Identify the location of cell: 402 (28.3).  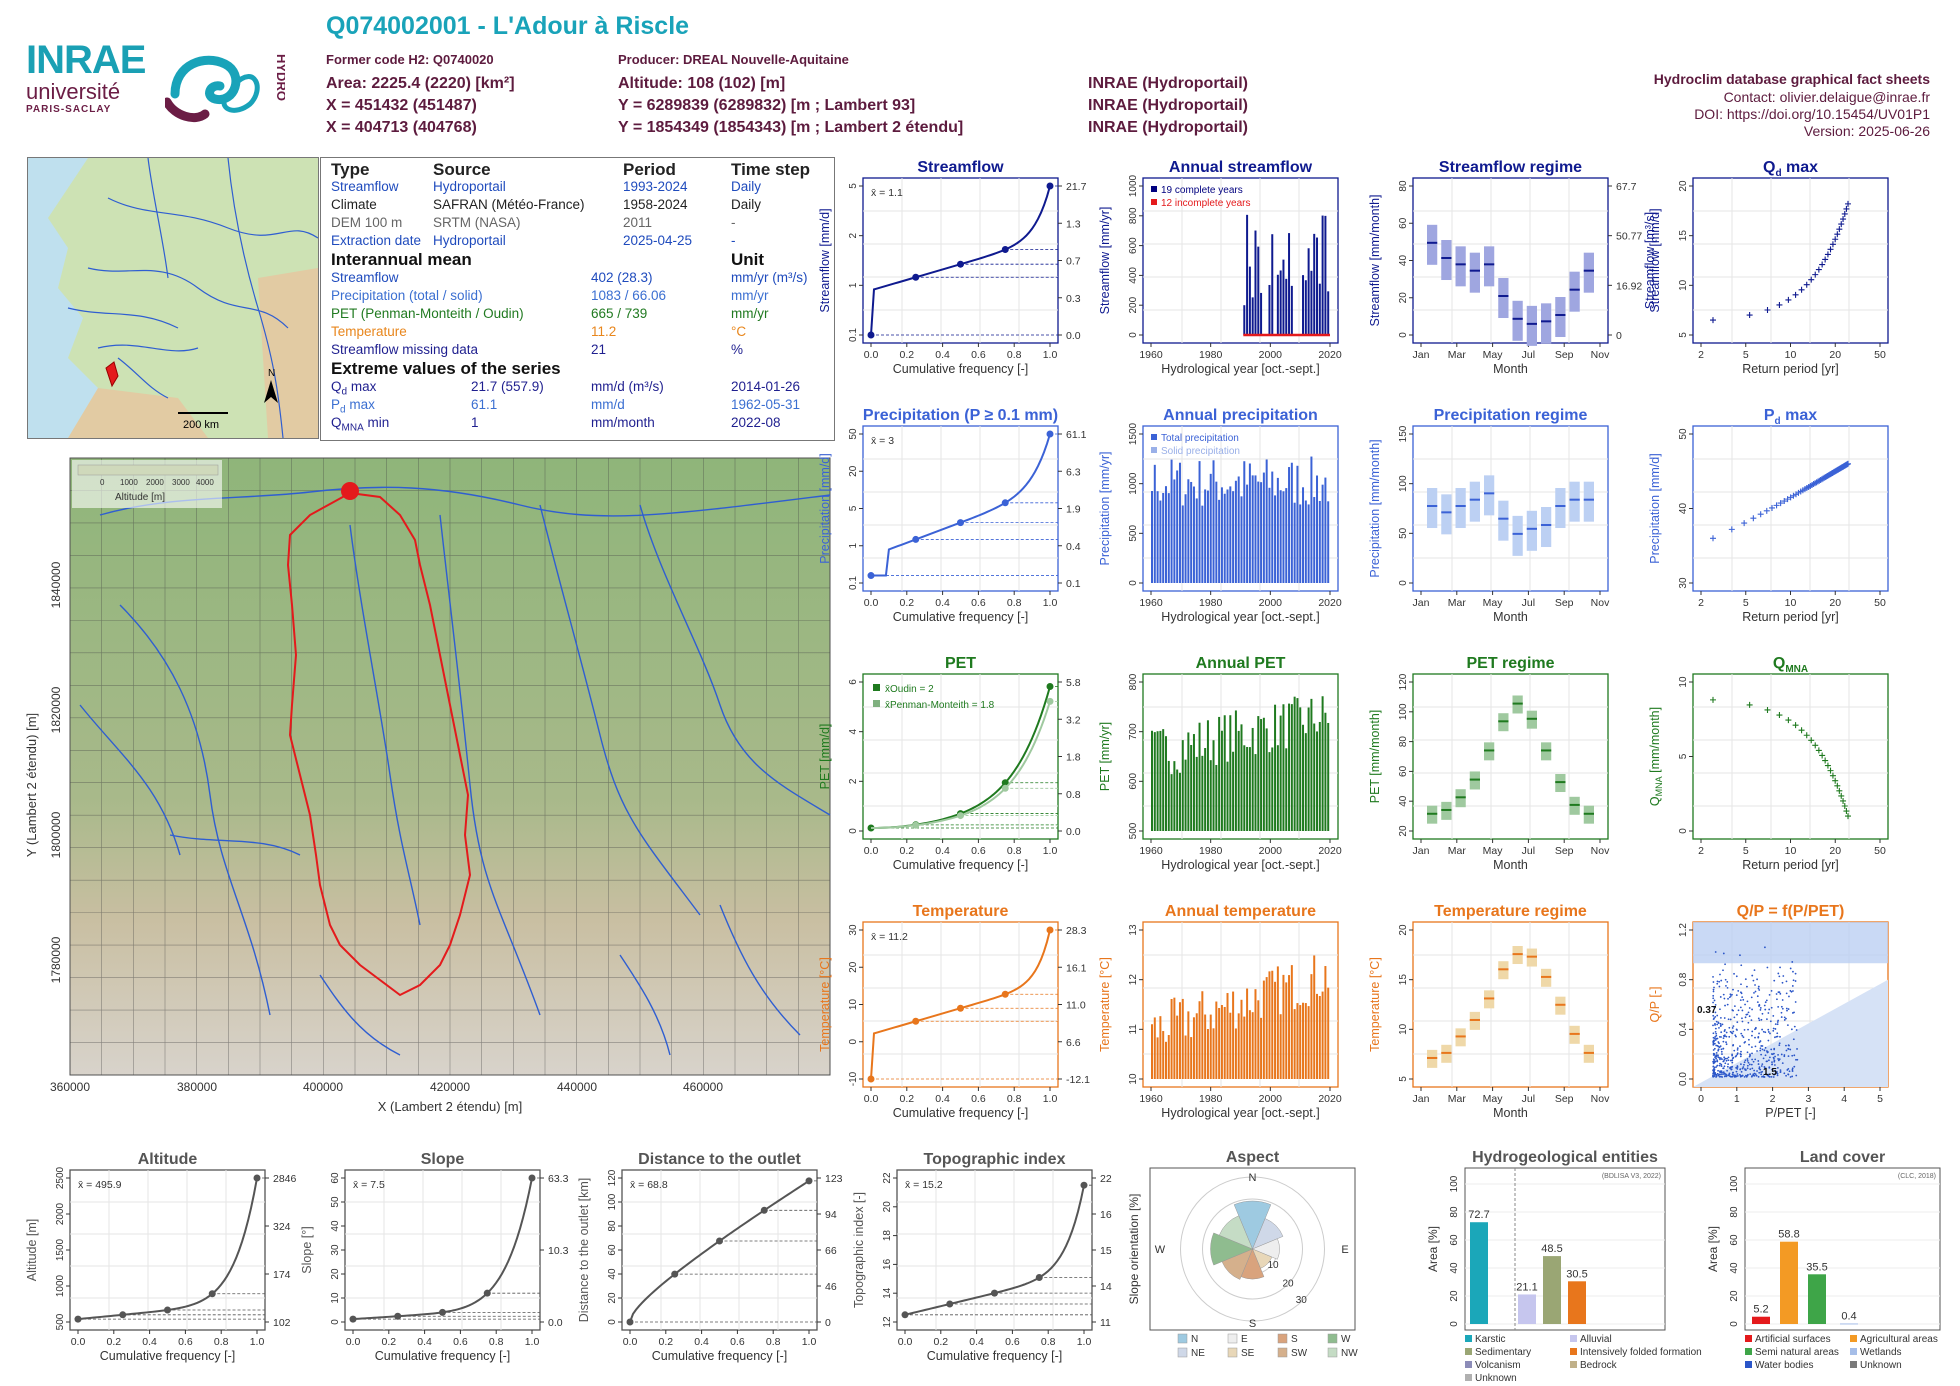
(622, 277).